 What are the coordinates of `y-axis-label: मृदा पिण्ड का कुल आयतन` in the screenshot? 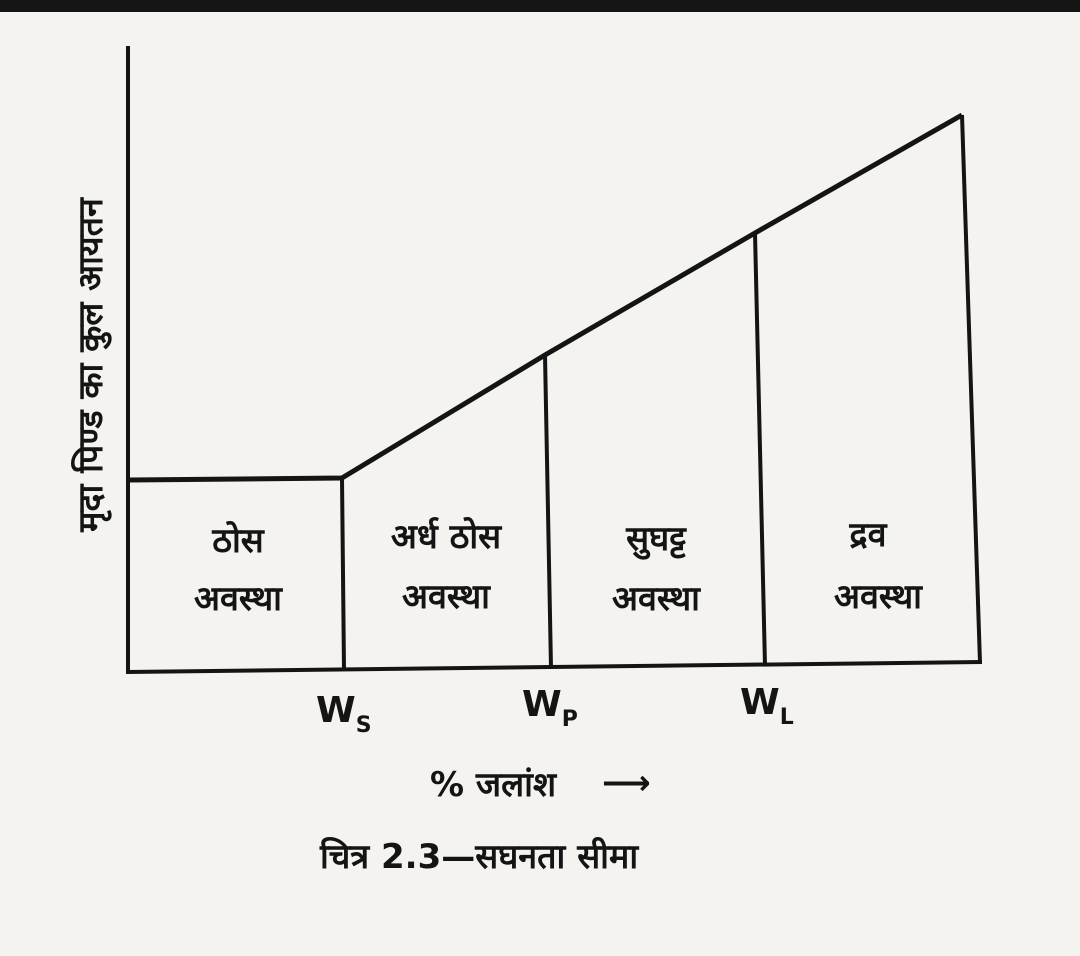 It's located at (91, 365).